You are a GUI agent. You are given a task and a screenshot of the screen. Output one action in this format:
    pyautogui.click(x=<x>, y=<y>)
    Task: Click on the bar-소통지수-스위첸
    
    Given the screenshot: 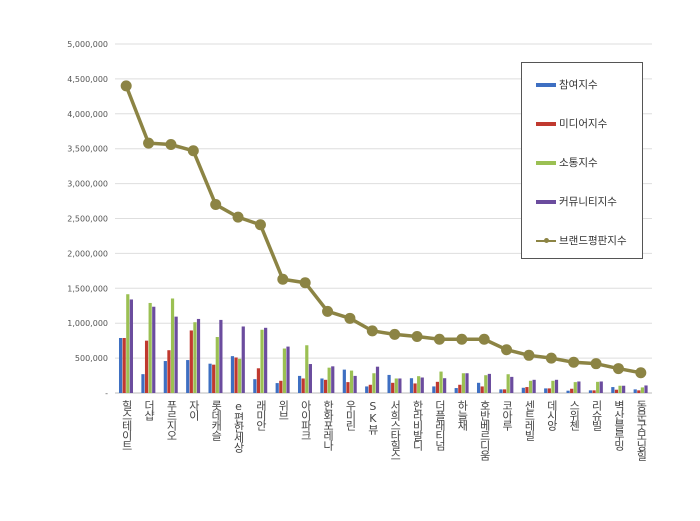 What is the action you would take?
    pyautogui.click(x=575, y=387)
    